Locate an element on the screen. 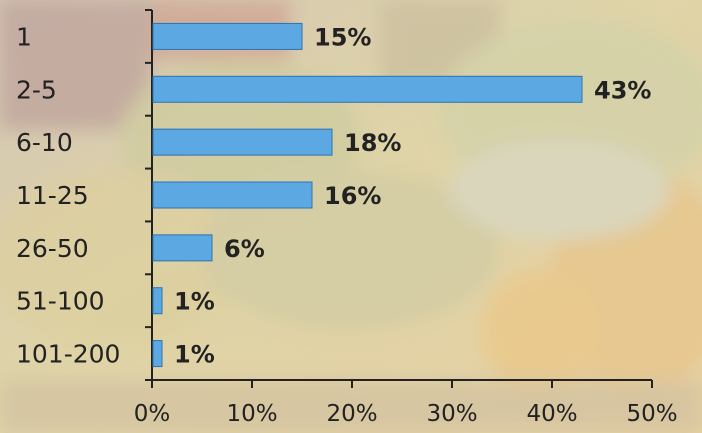 The height and width of the screenshot is (433, 702). x-tick-label: 20% is located at coordinates (351, 414).